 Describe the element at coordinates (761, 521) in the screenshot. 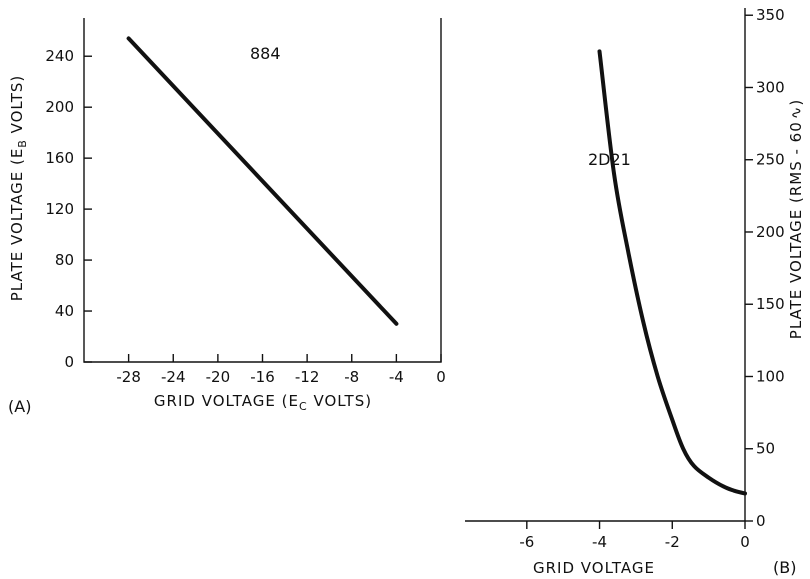

I see `chart-2d21-y-tick-label: 0` at that location.